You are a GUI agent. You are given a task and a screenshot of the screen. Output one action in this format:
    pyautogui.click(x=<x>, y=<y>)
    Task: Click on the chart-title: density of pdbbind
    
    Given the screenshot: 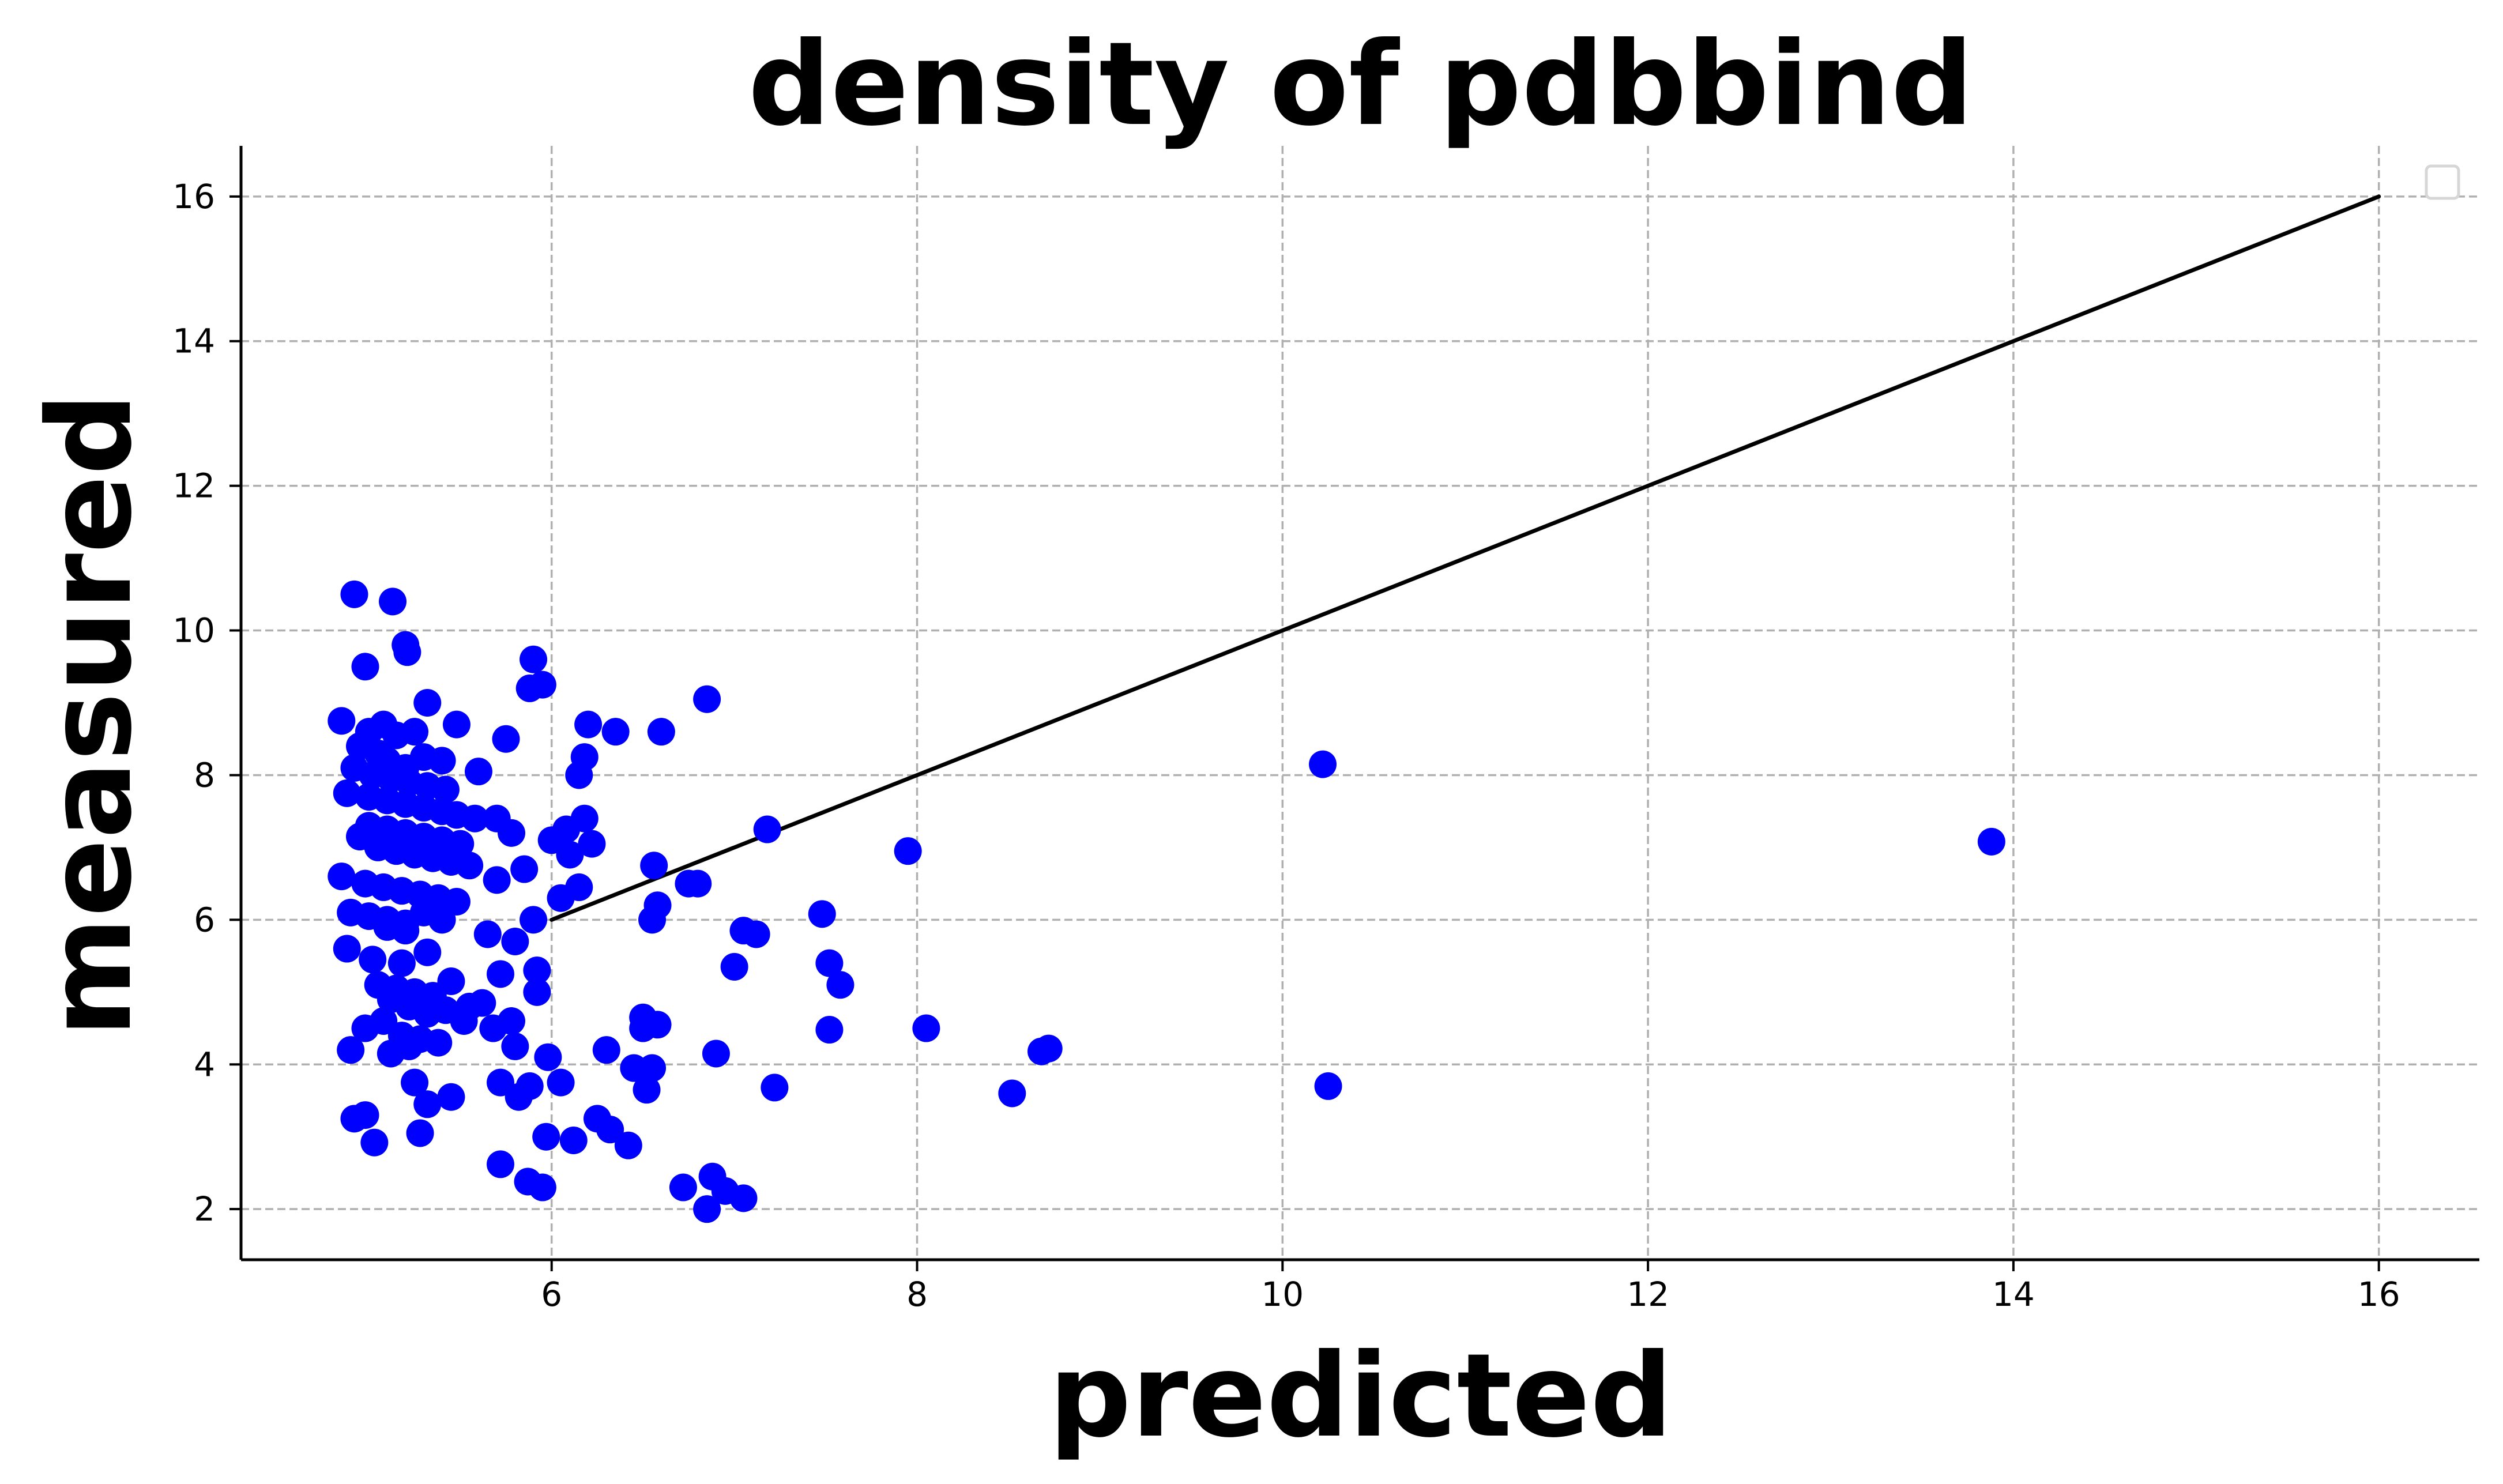 What is the action you would take?
    pyautogui.click(x=1360, y=84)
    